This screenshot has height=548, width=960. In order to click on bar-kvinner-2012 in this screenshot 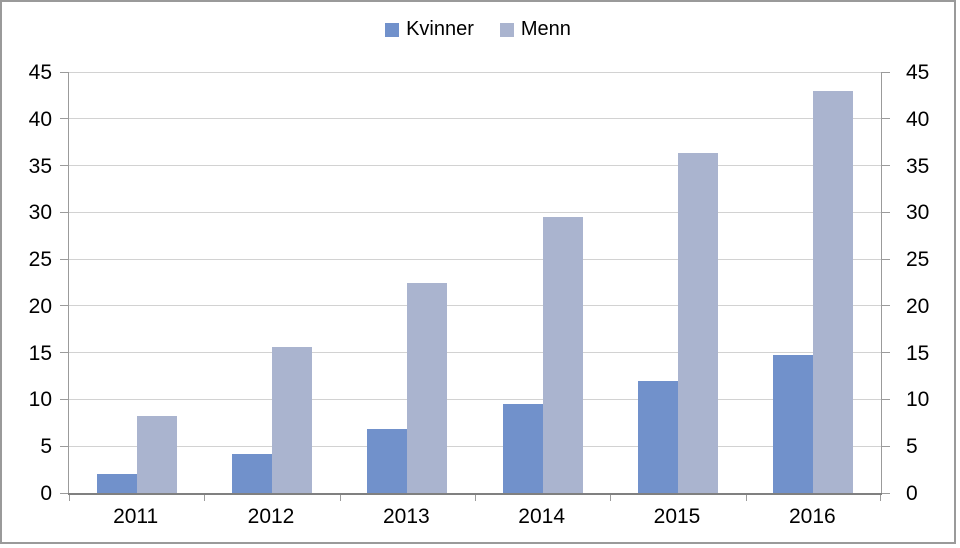, I will do `click(251, 473)`.